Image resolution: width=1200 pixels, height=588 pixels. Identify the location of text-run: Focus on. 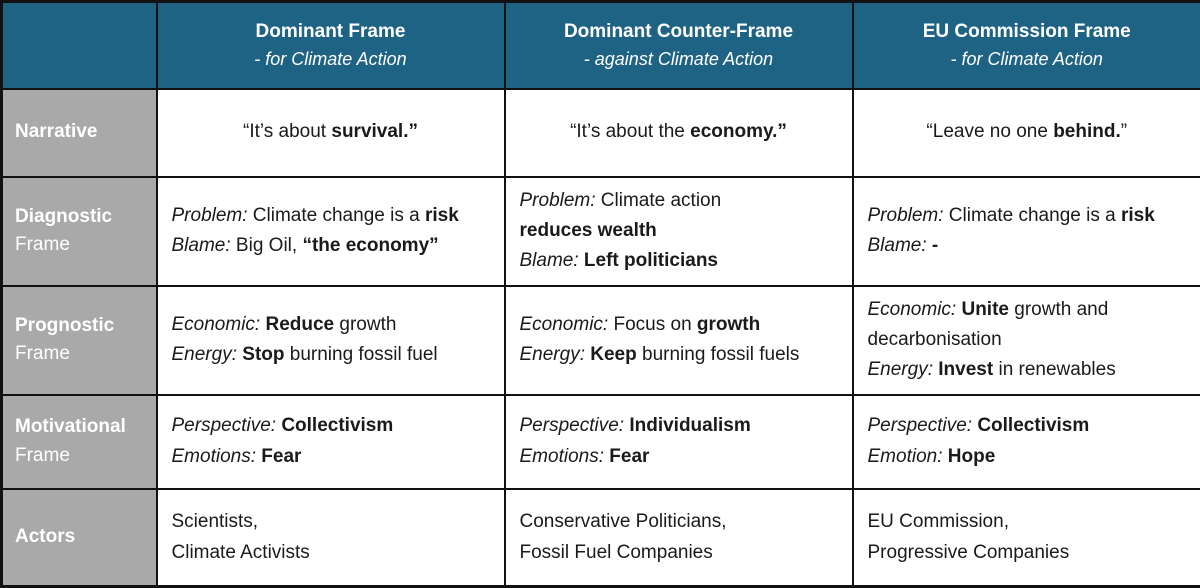
(652, 324).